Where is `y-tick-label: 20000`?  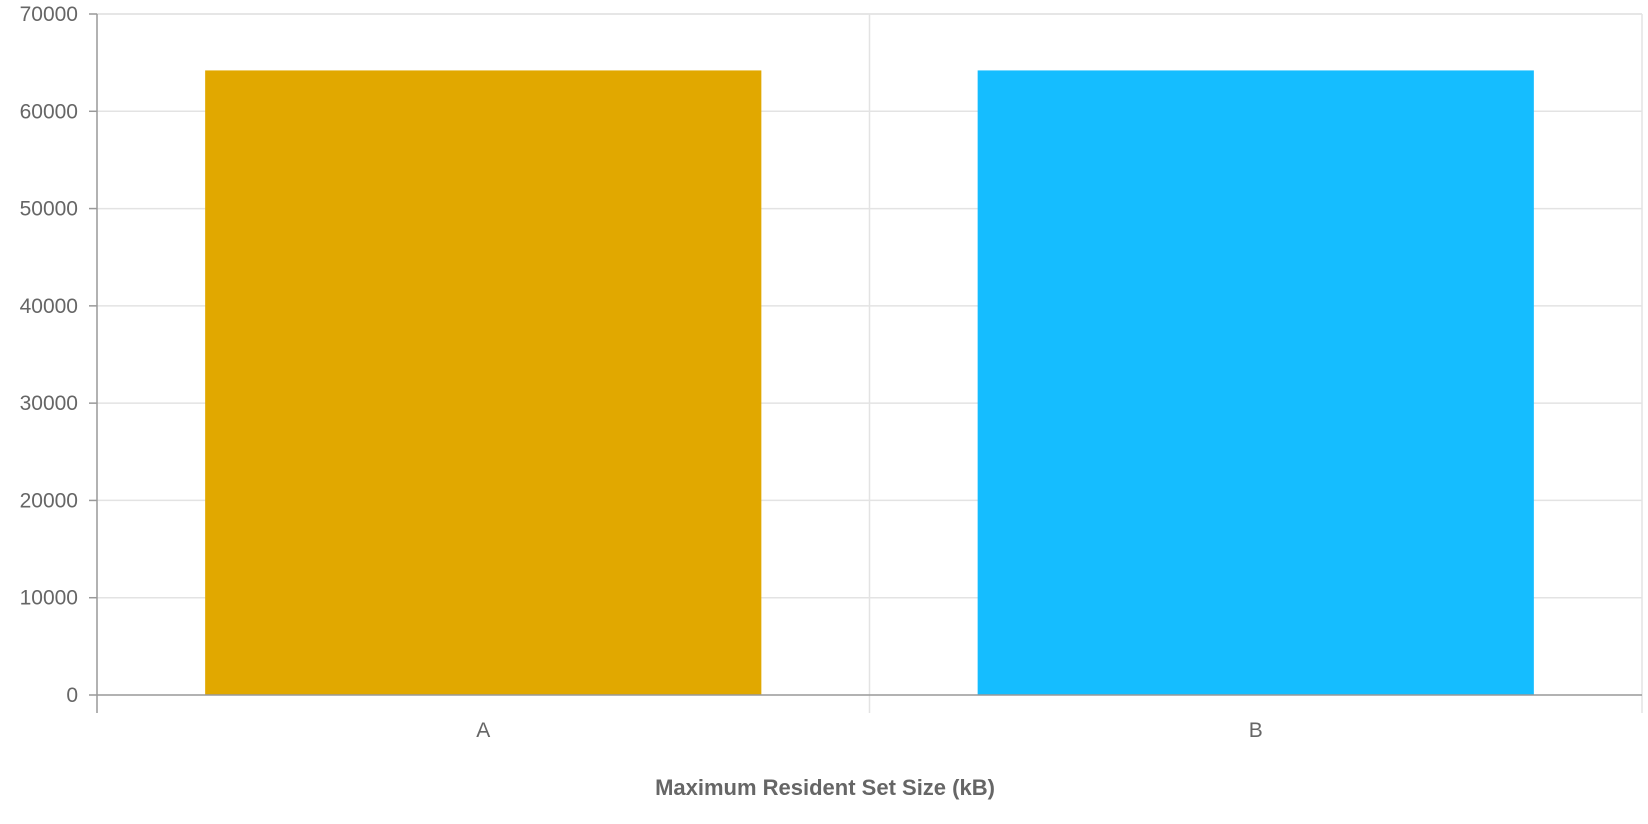 y-tick-label: 20000 is located at coordinates (49, 500).